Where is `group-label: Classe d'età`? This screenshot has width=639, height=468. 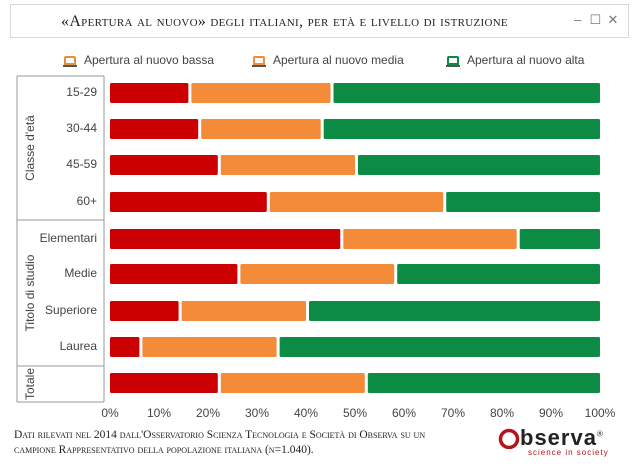 group-label: Classe d'età is located at coordinates (30, 148).